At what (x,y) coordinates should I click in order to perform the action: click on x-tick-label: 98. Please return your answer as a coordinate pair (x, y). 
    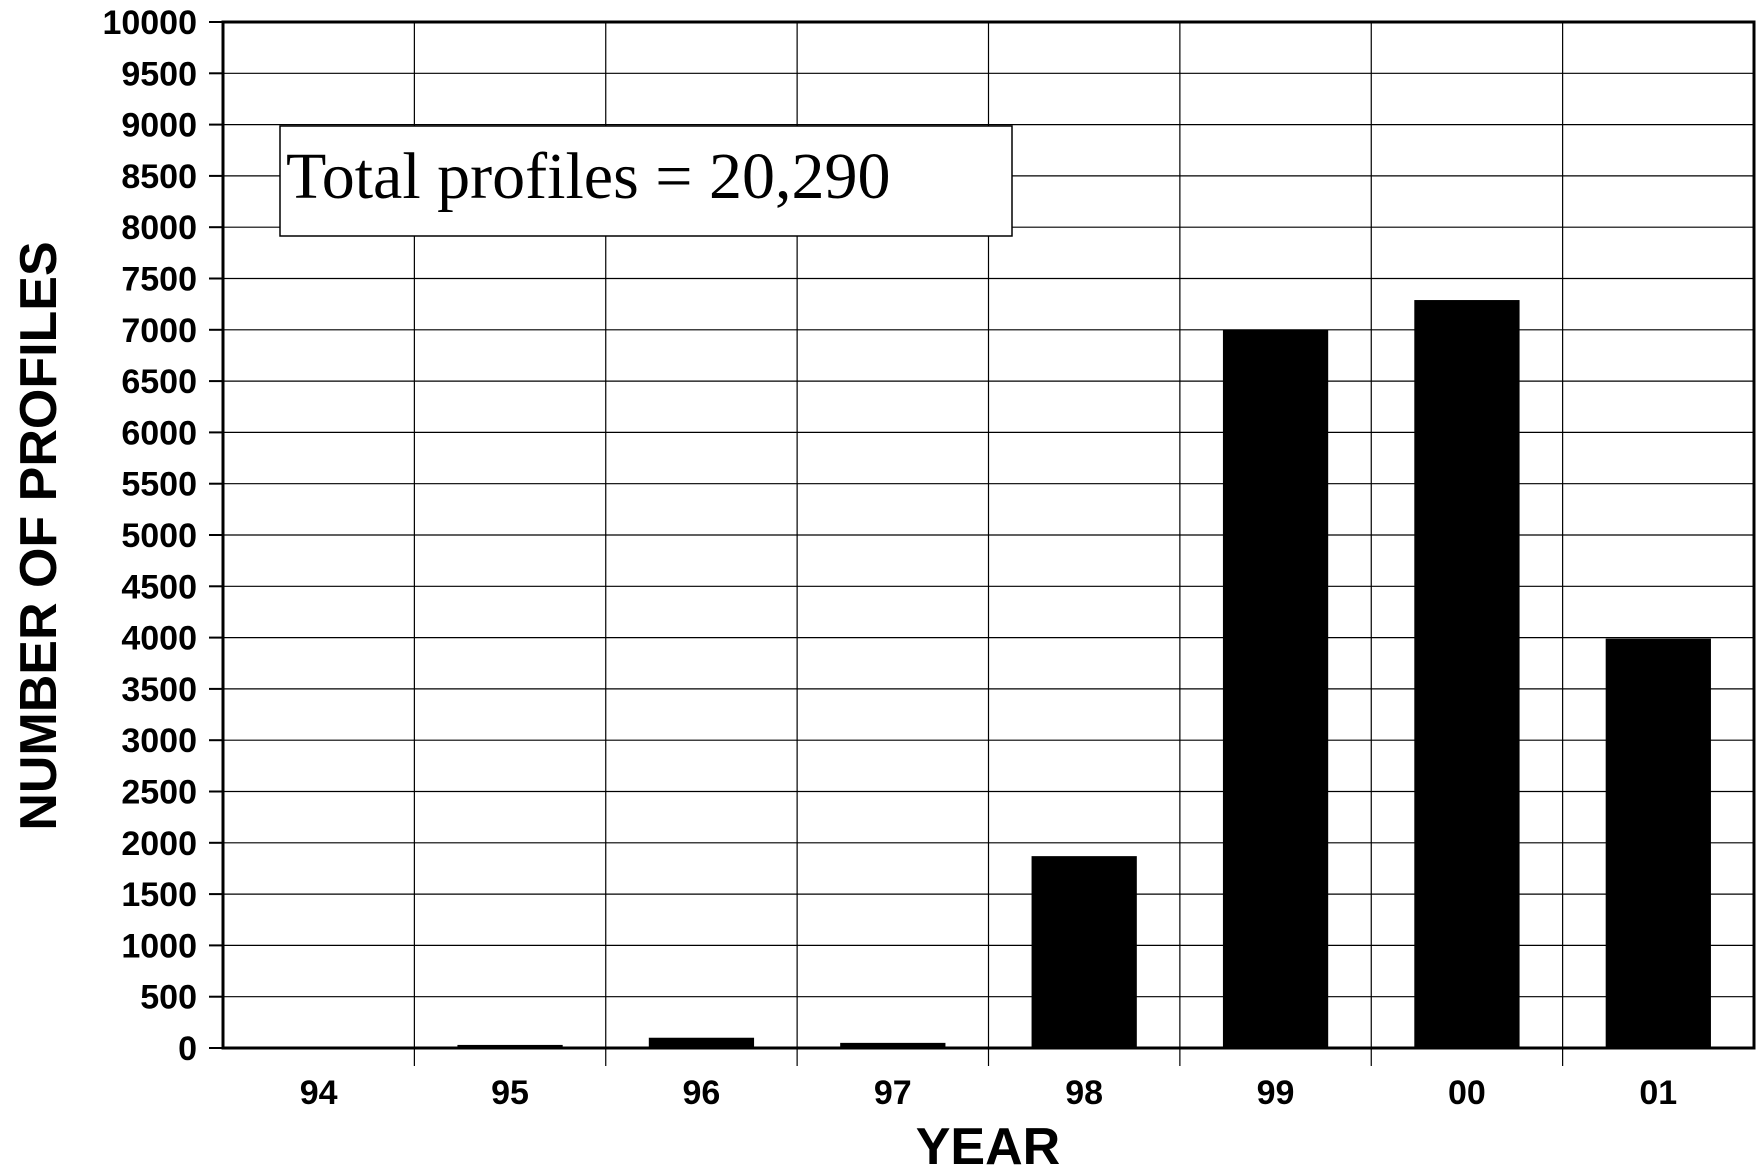
    Looking at the image, I should click on (1084, 1093).